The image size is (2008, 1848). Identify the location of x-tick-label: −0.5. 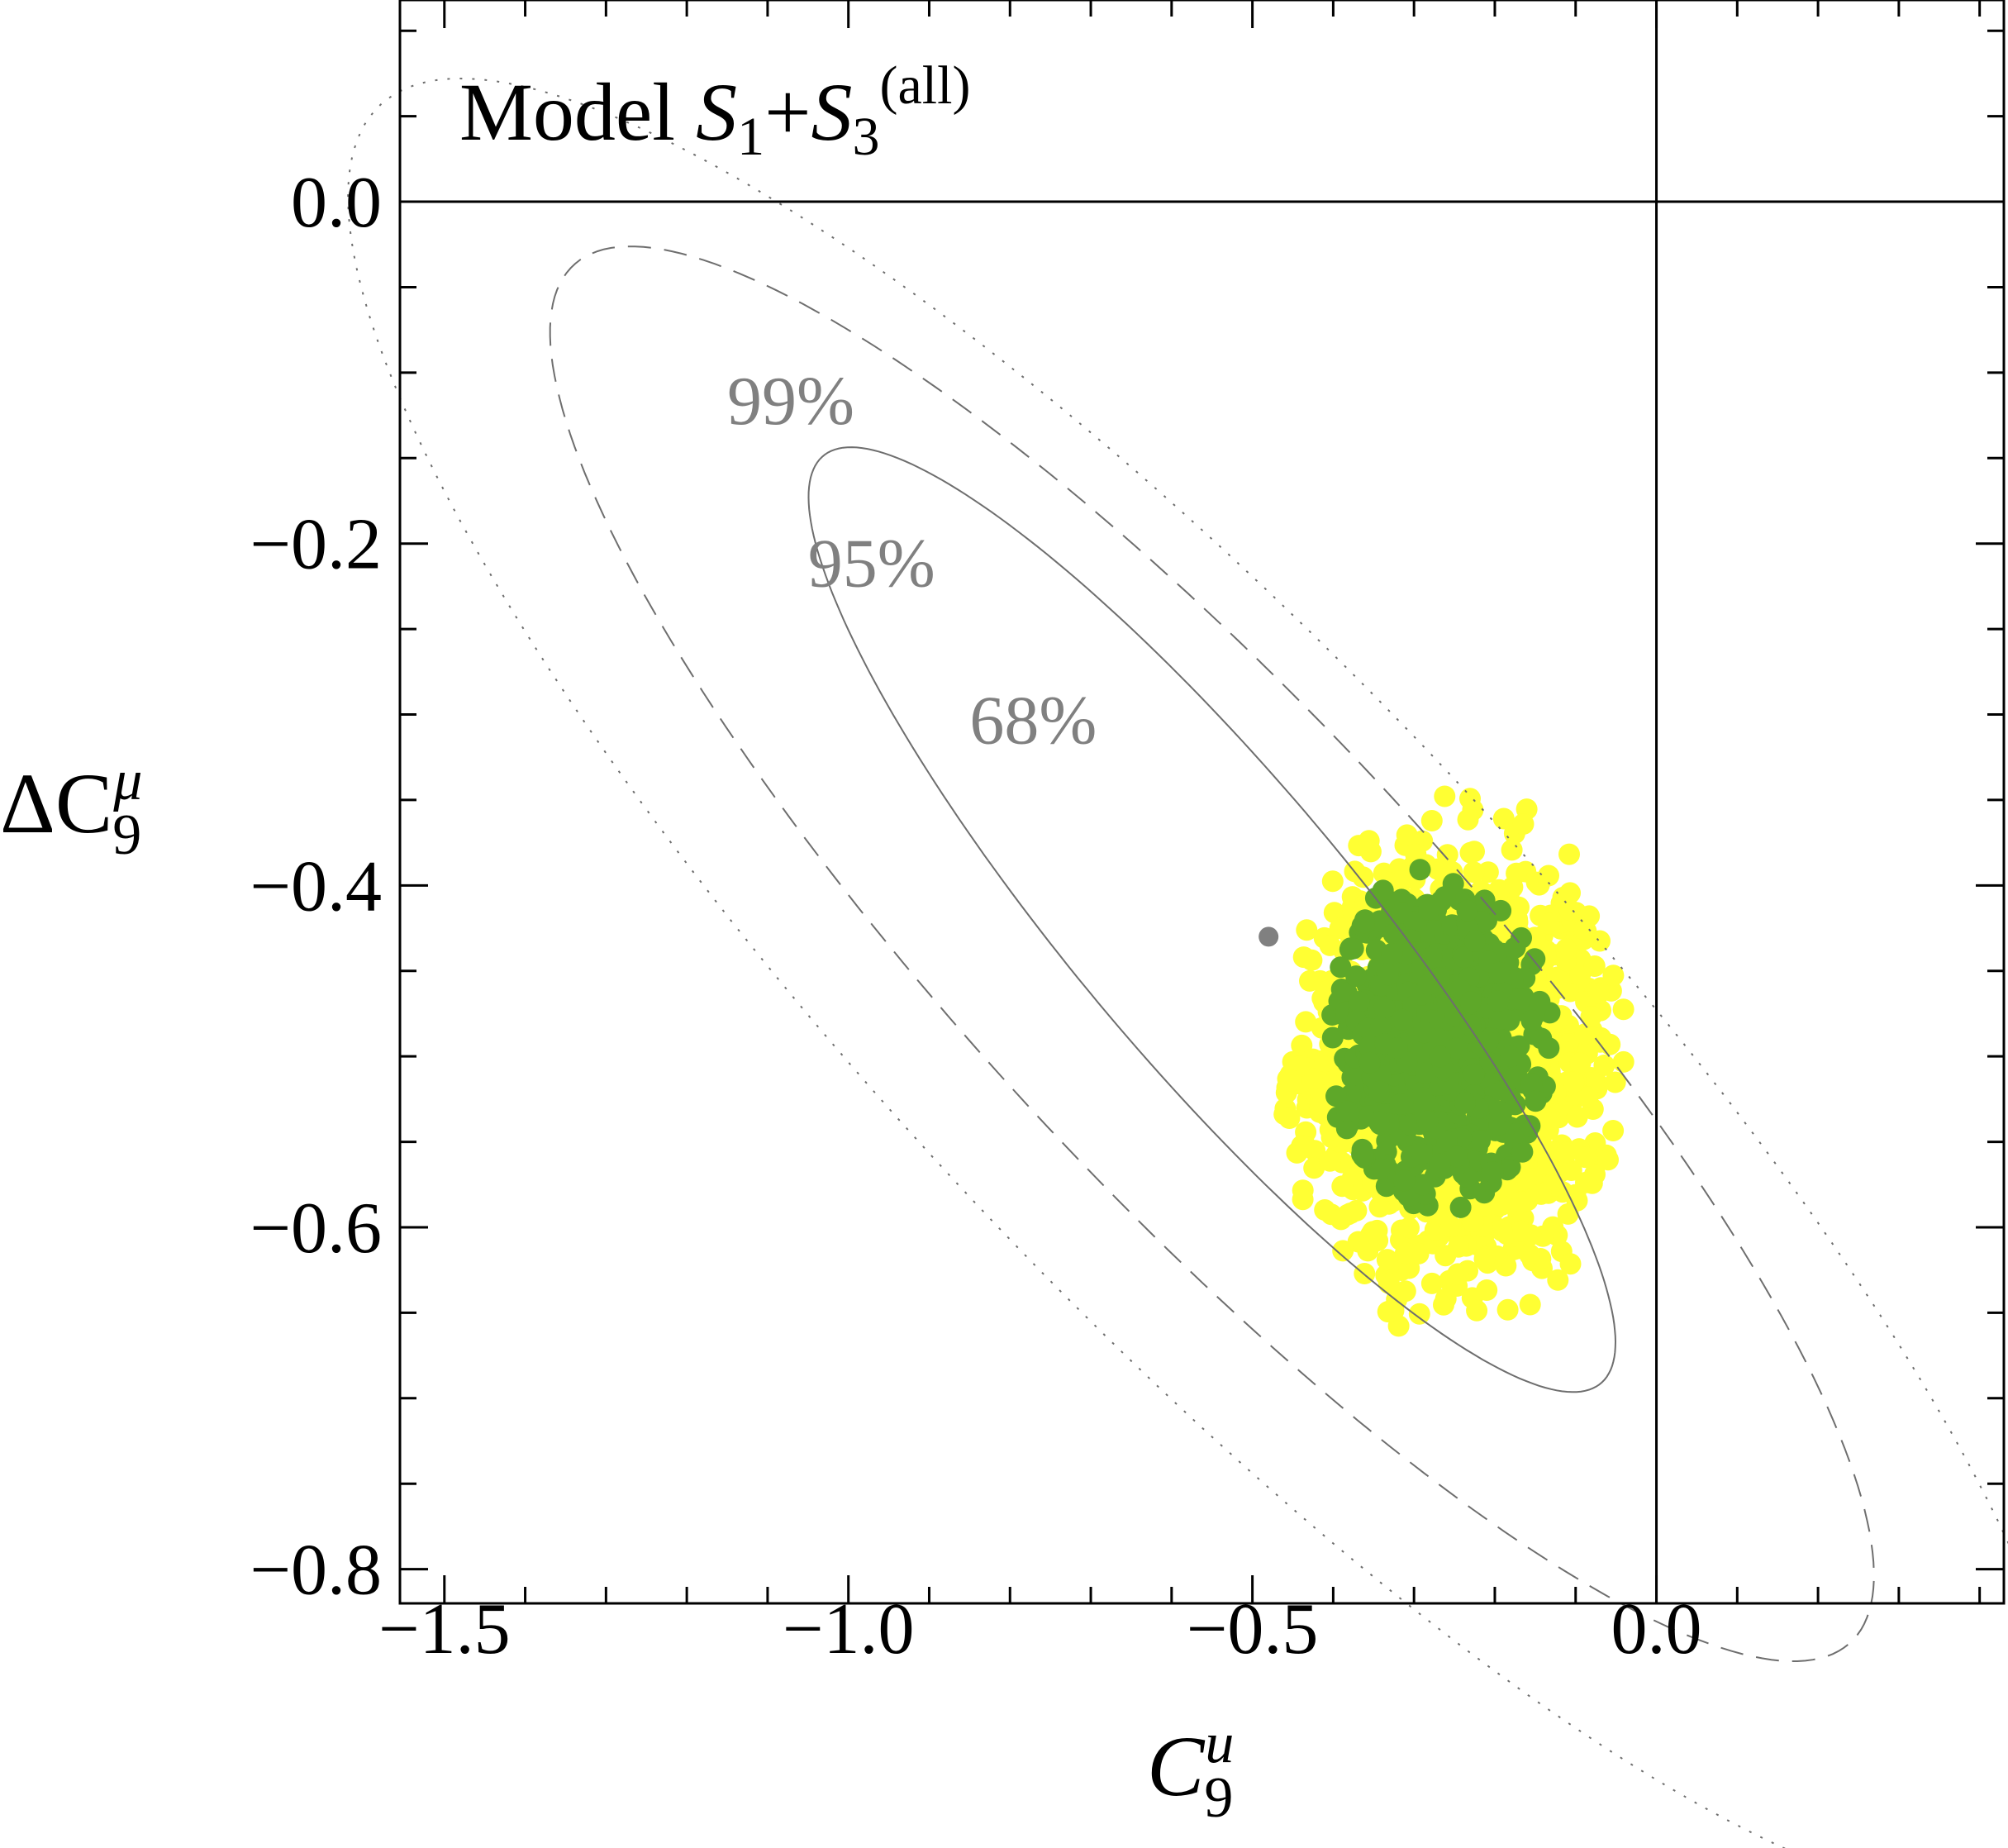
(1253, 1629).